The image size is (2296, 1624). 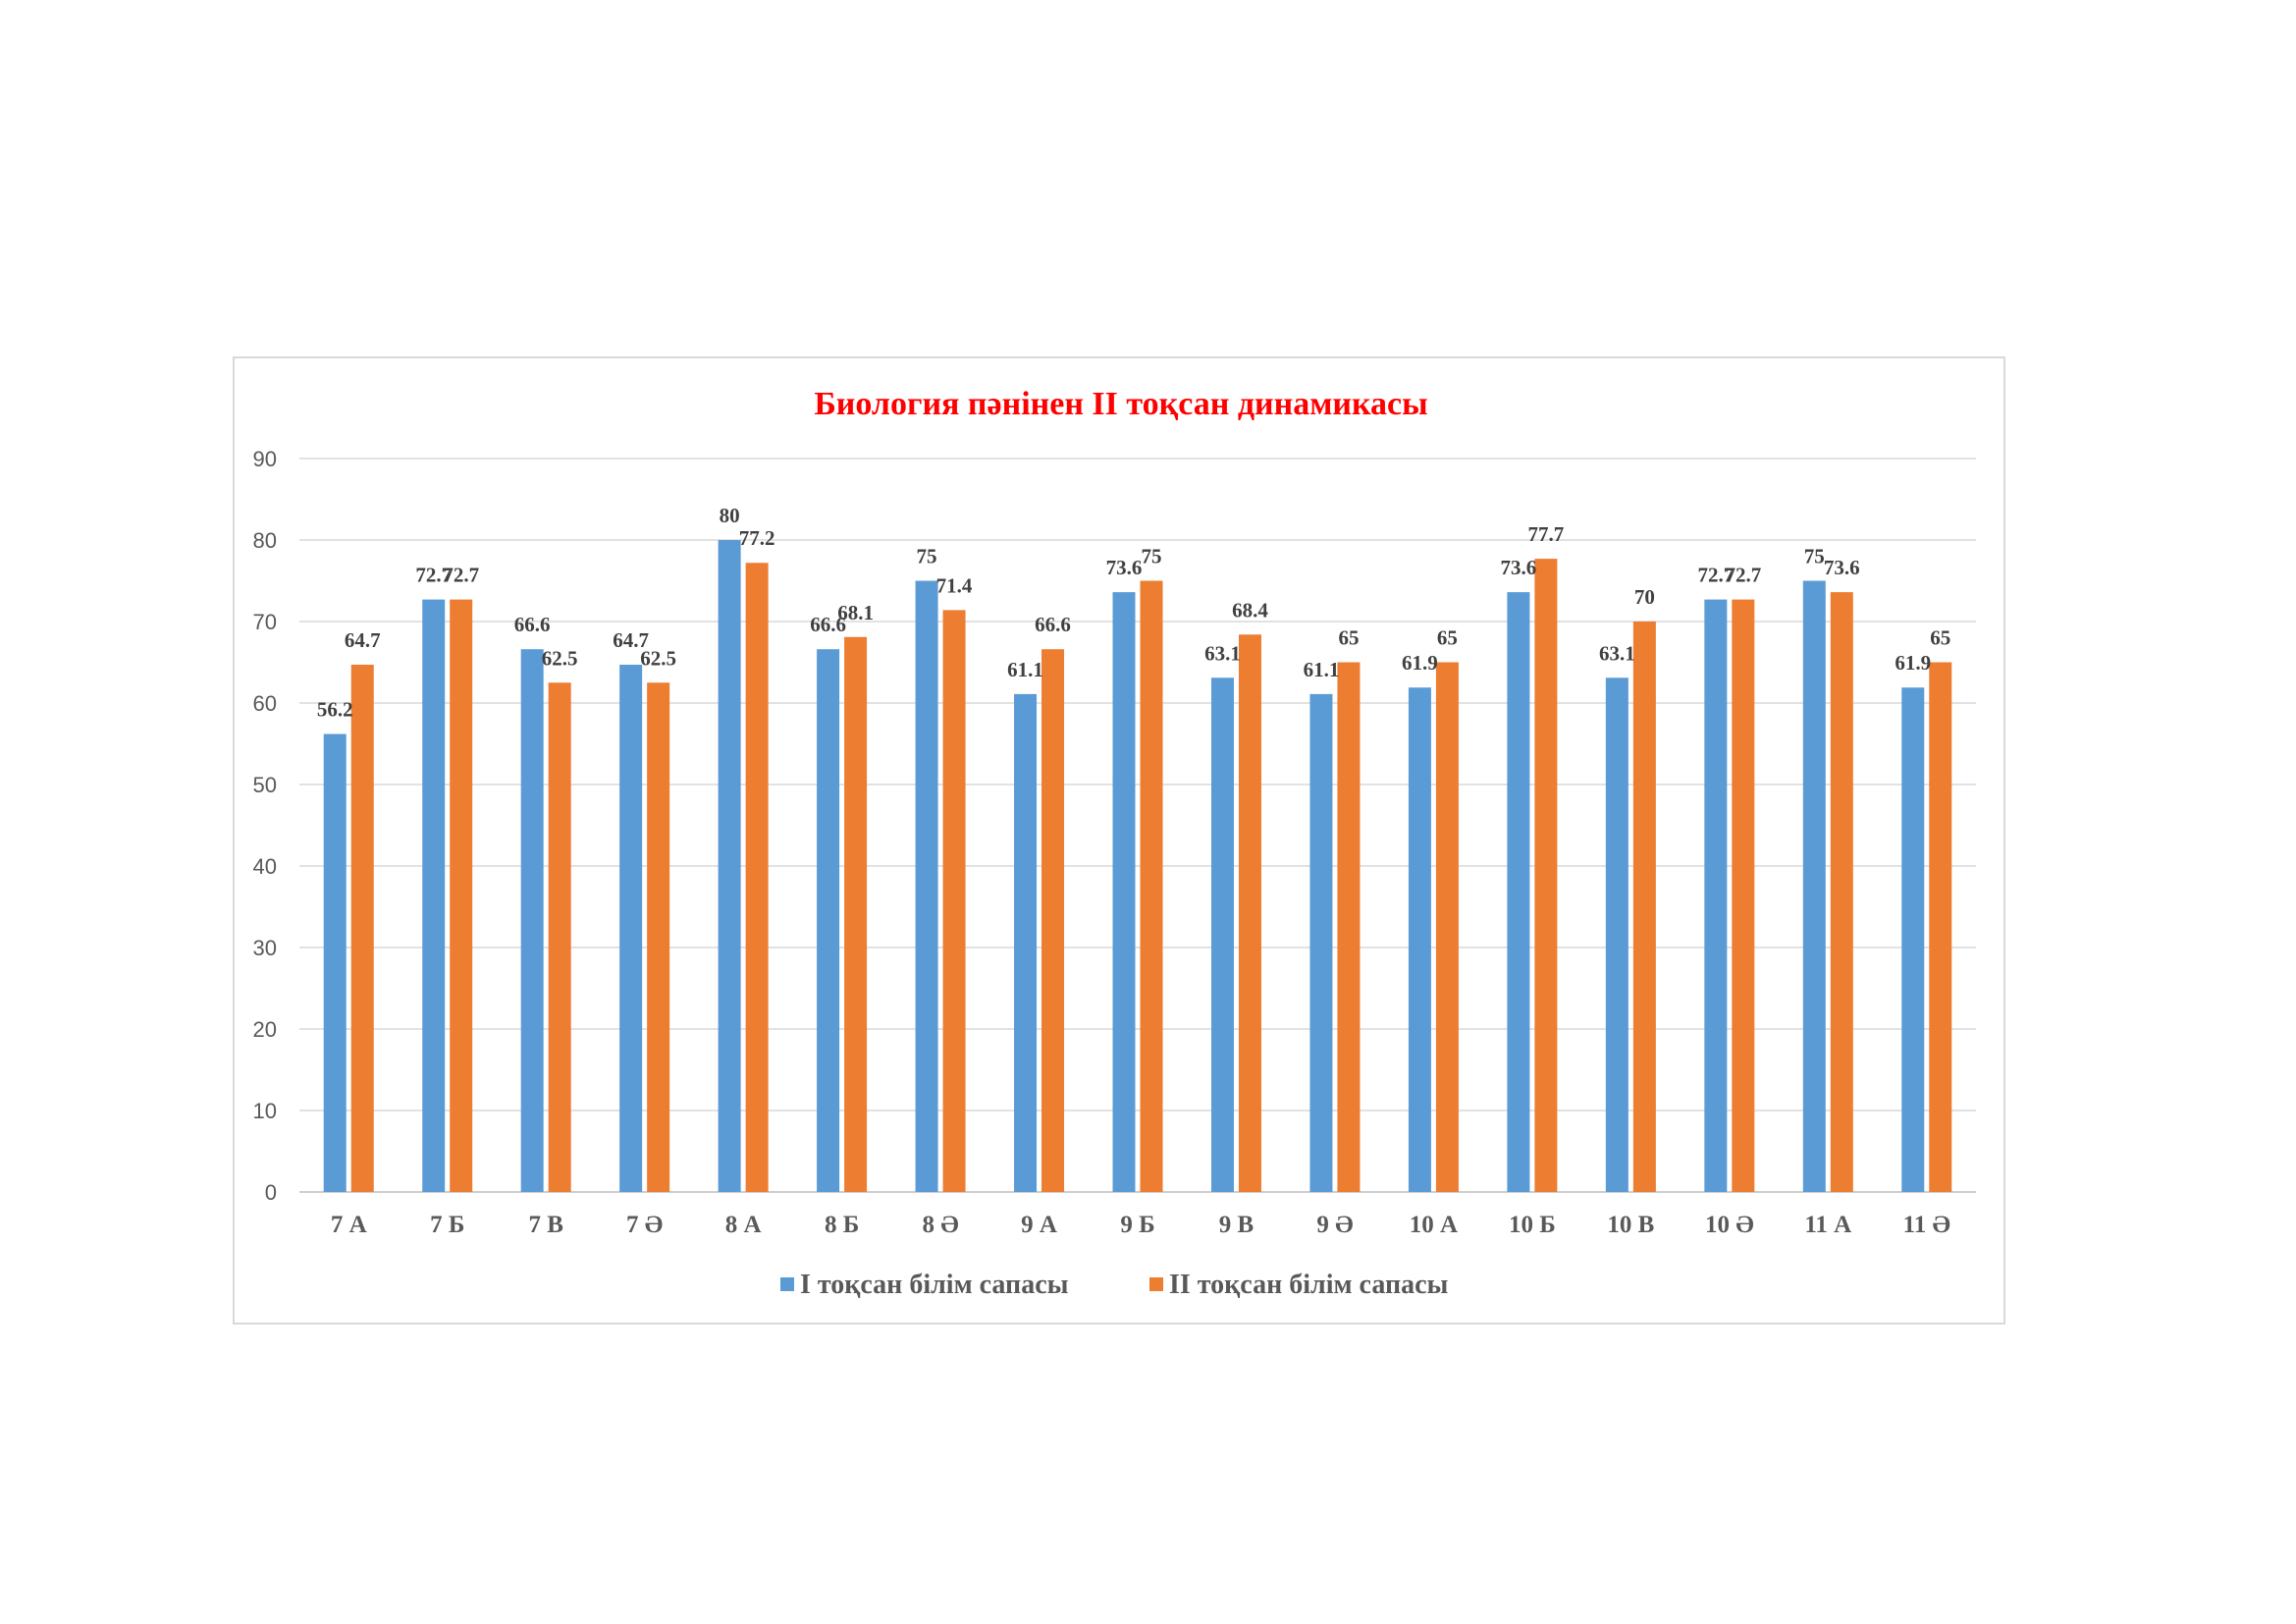 I want to click on data-label-series-2-10-Б: 77.7, so click(x=1547, y=534).